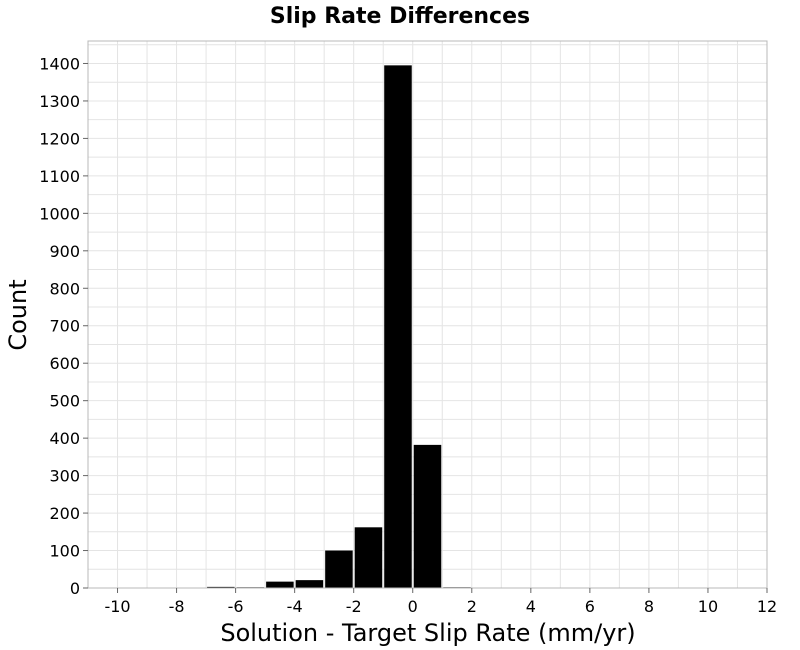 This screenshot has width=800, height=650. Describe the element at coordinates (427, 633) in the screenshot. I see `x-axis-label: Solution - Target Slip Rate (mm/yr)` at that location.